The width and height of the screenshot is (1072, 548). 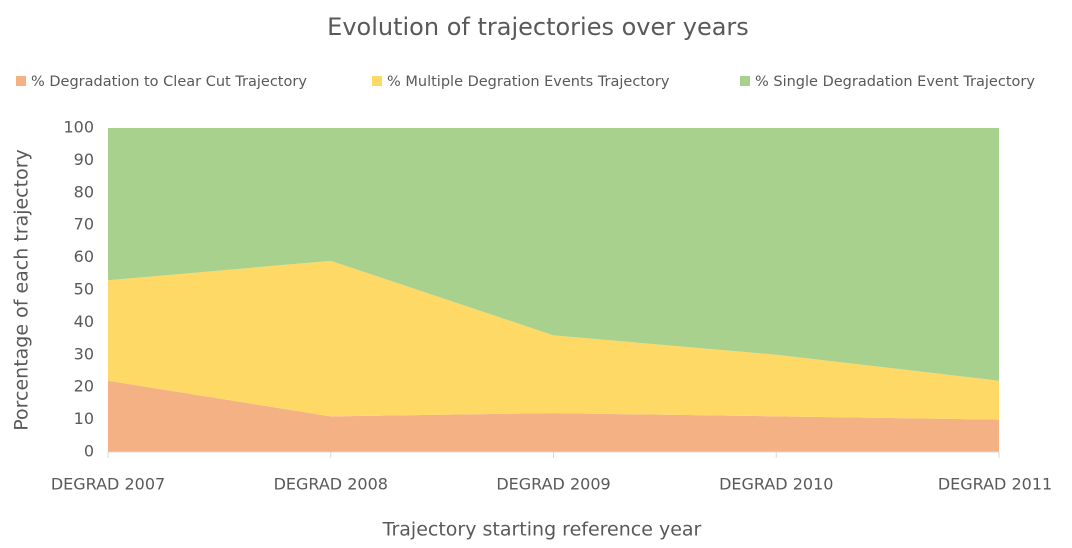 What do you see at coordinates (84, 224) in the screenshot?
I see `y-tick-label: 70` at bounding box center [84, 224].